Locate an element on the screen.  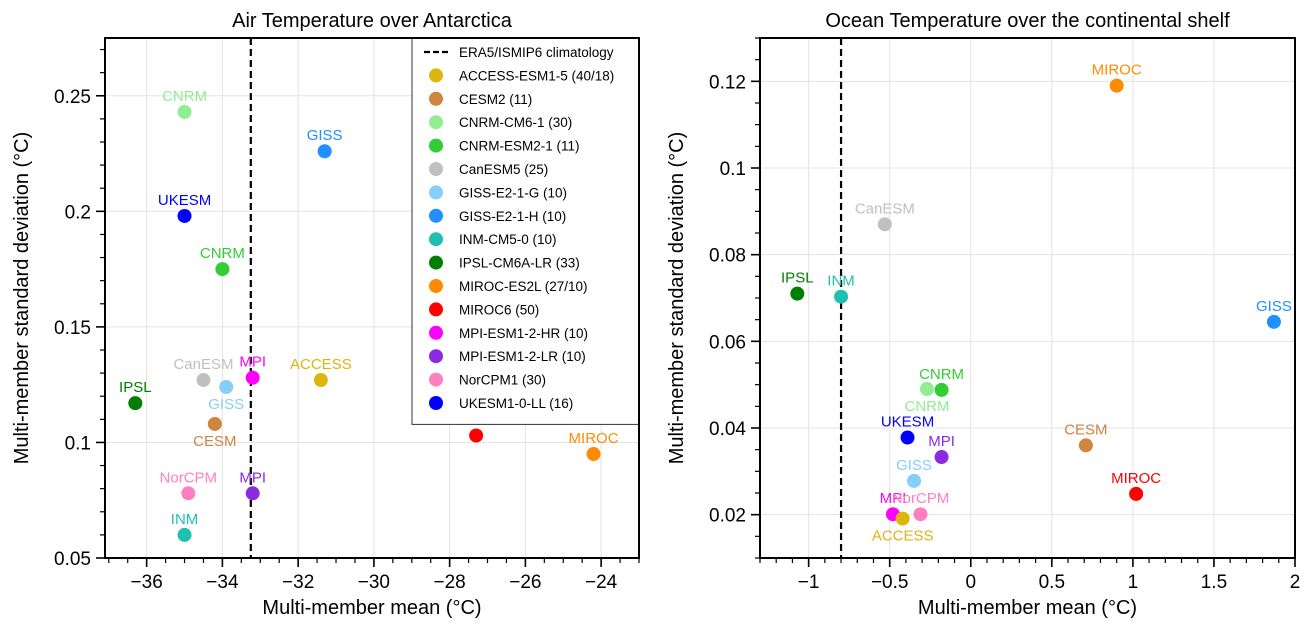
x-tick-label: −24 is located at coordinates (601, 582).